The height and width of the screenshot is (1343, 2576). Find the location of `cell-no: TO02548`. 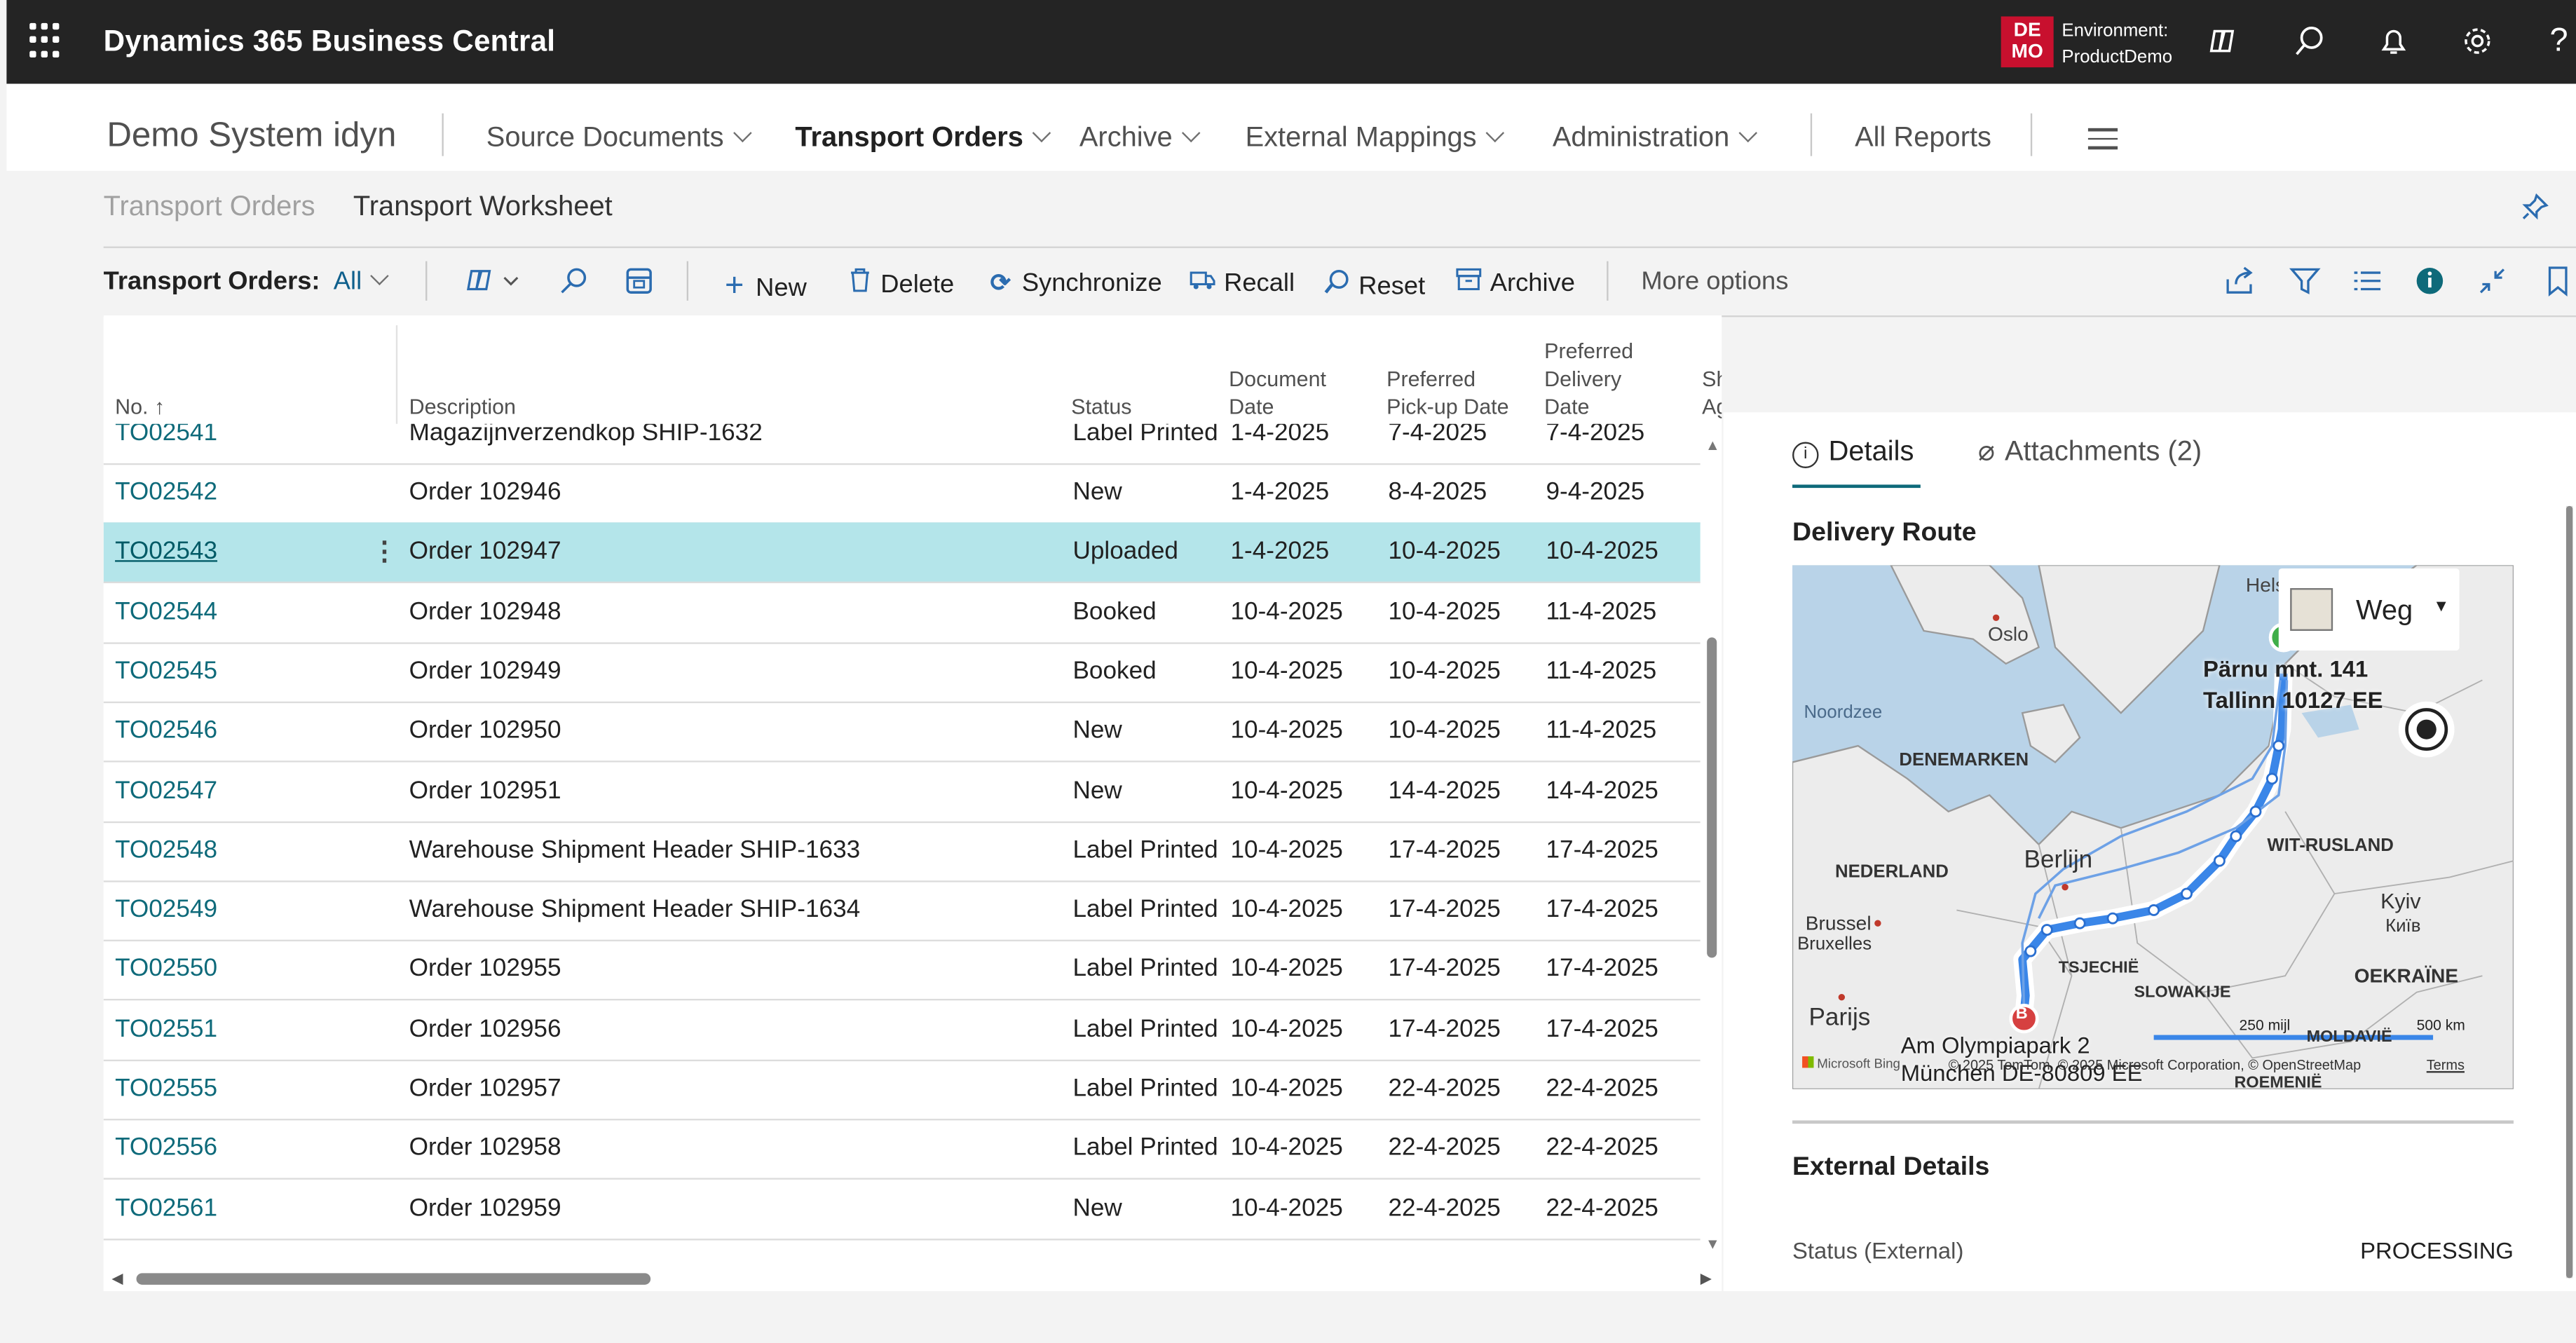

cell-no: TO02548 is located at coordinates (166, 850).